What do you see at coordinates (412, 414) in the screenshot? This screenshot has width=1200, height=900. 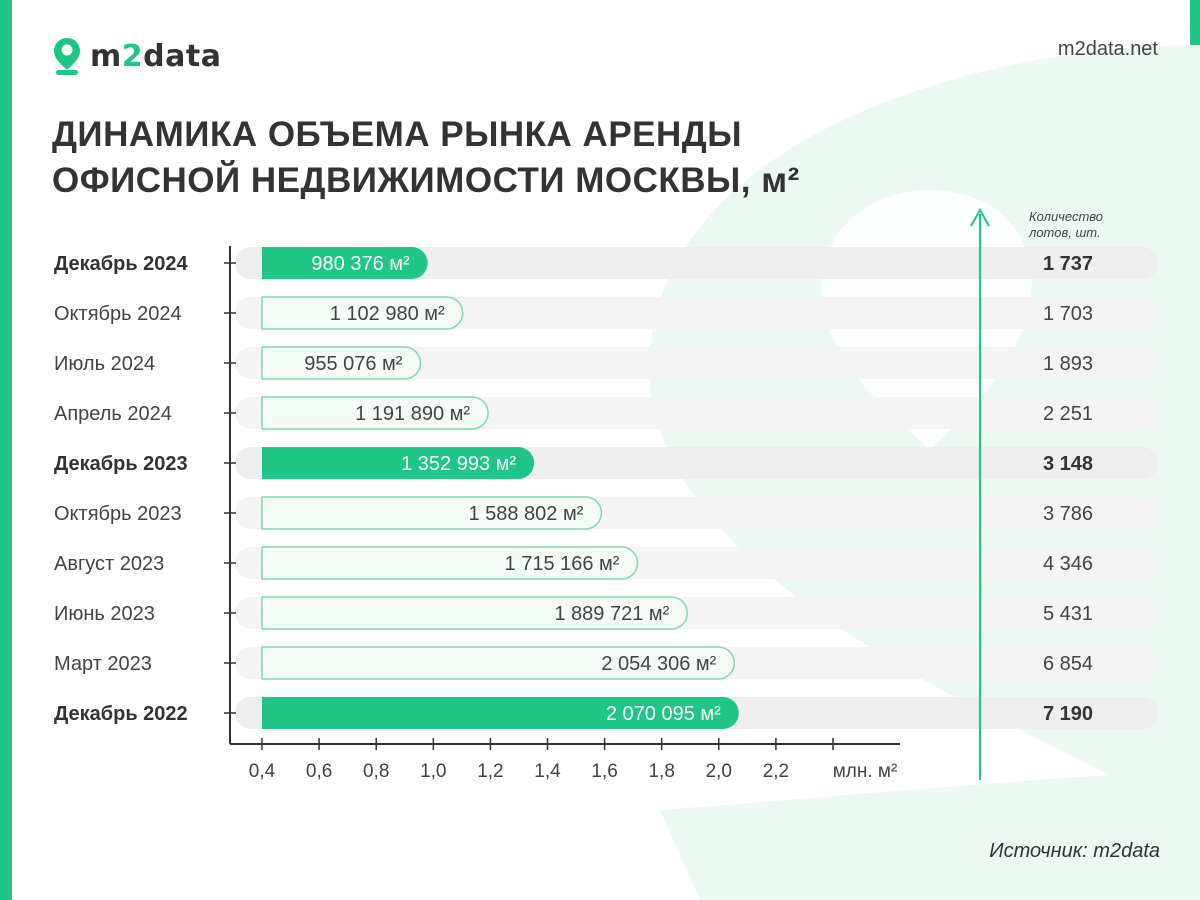 I see `bar-value-label: 1 191 890 м²` at bounding box center [412, 414].